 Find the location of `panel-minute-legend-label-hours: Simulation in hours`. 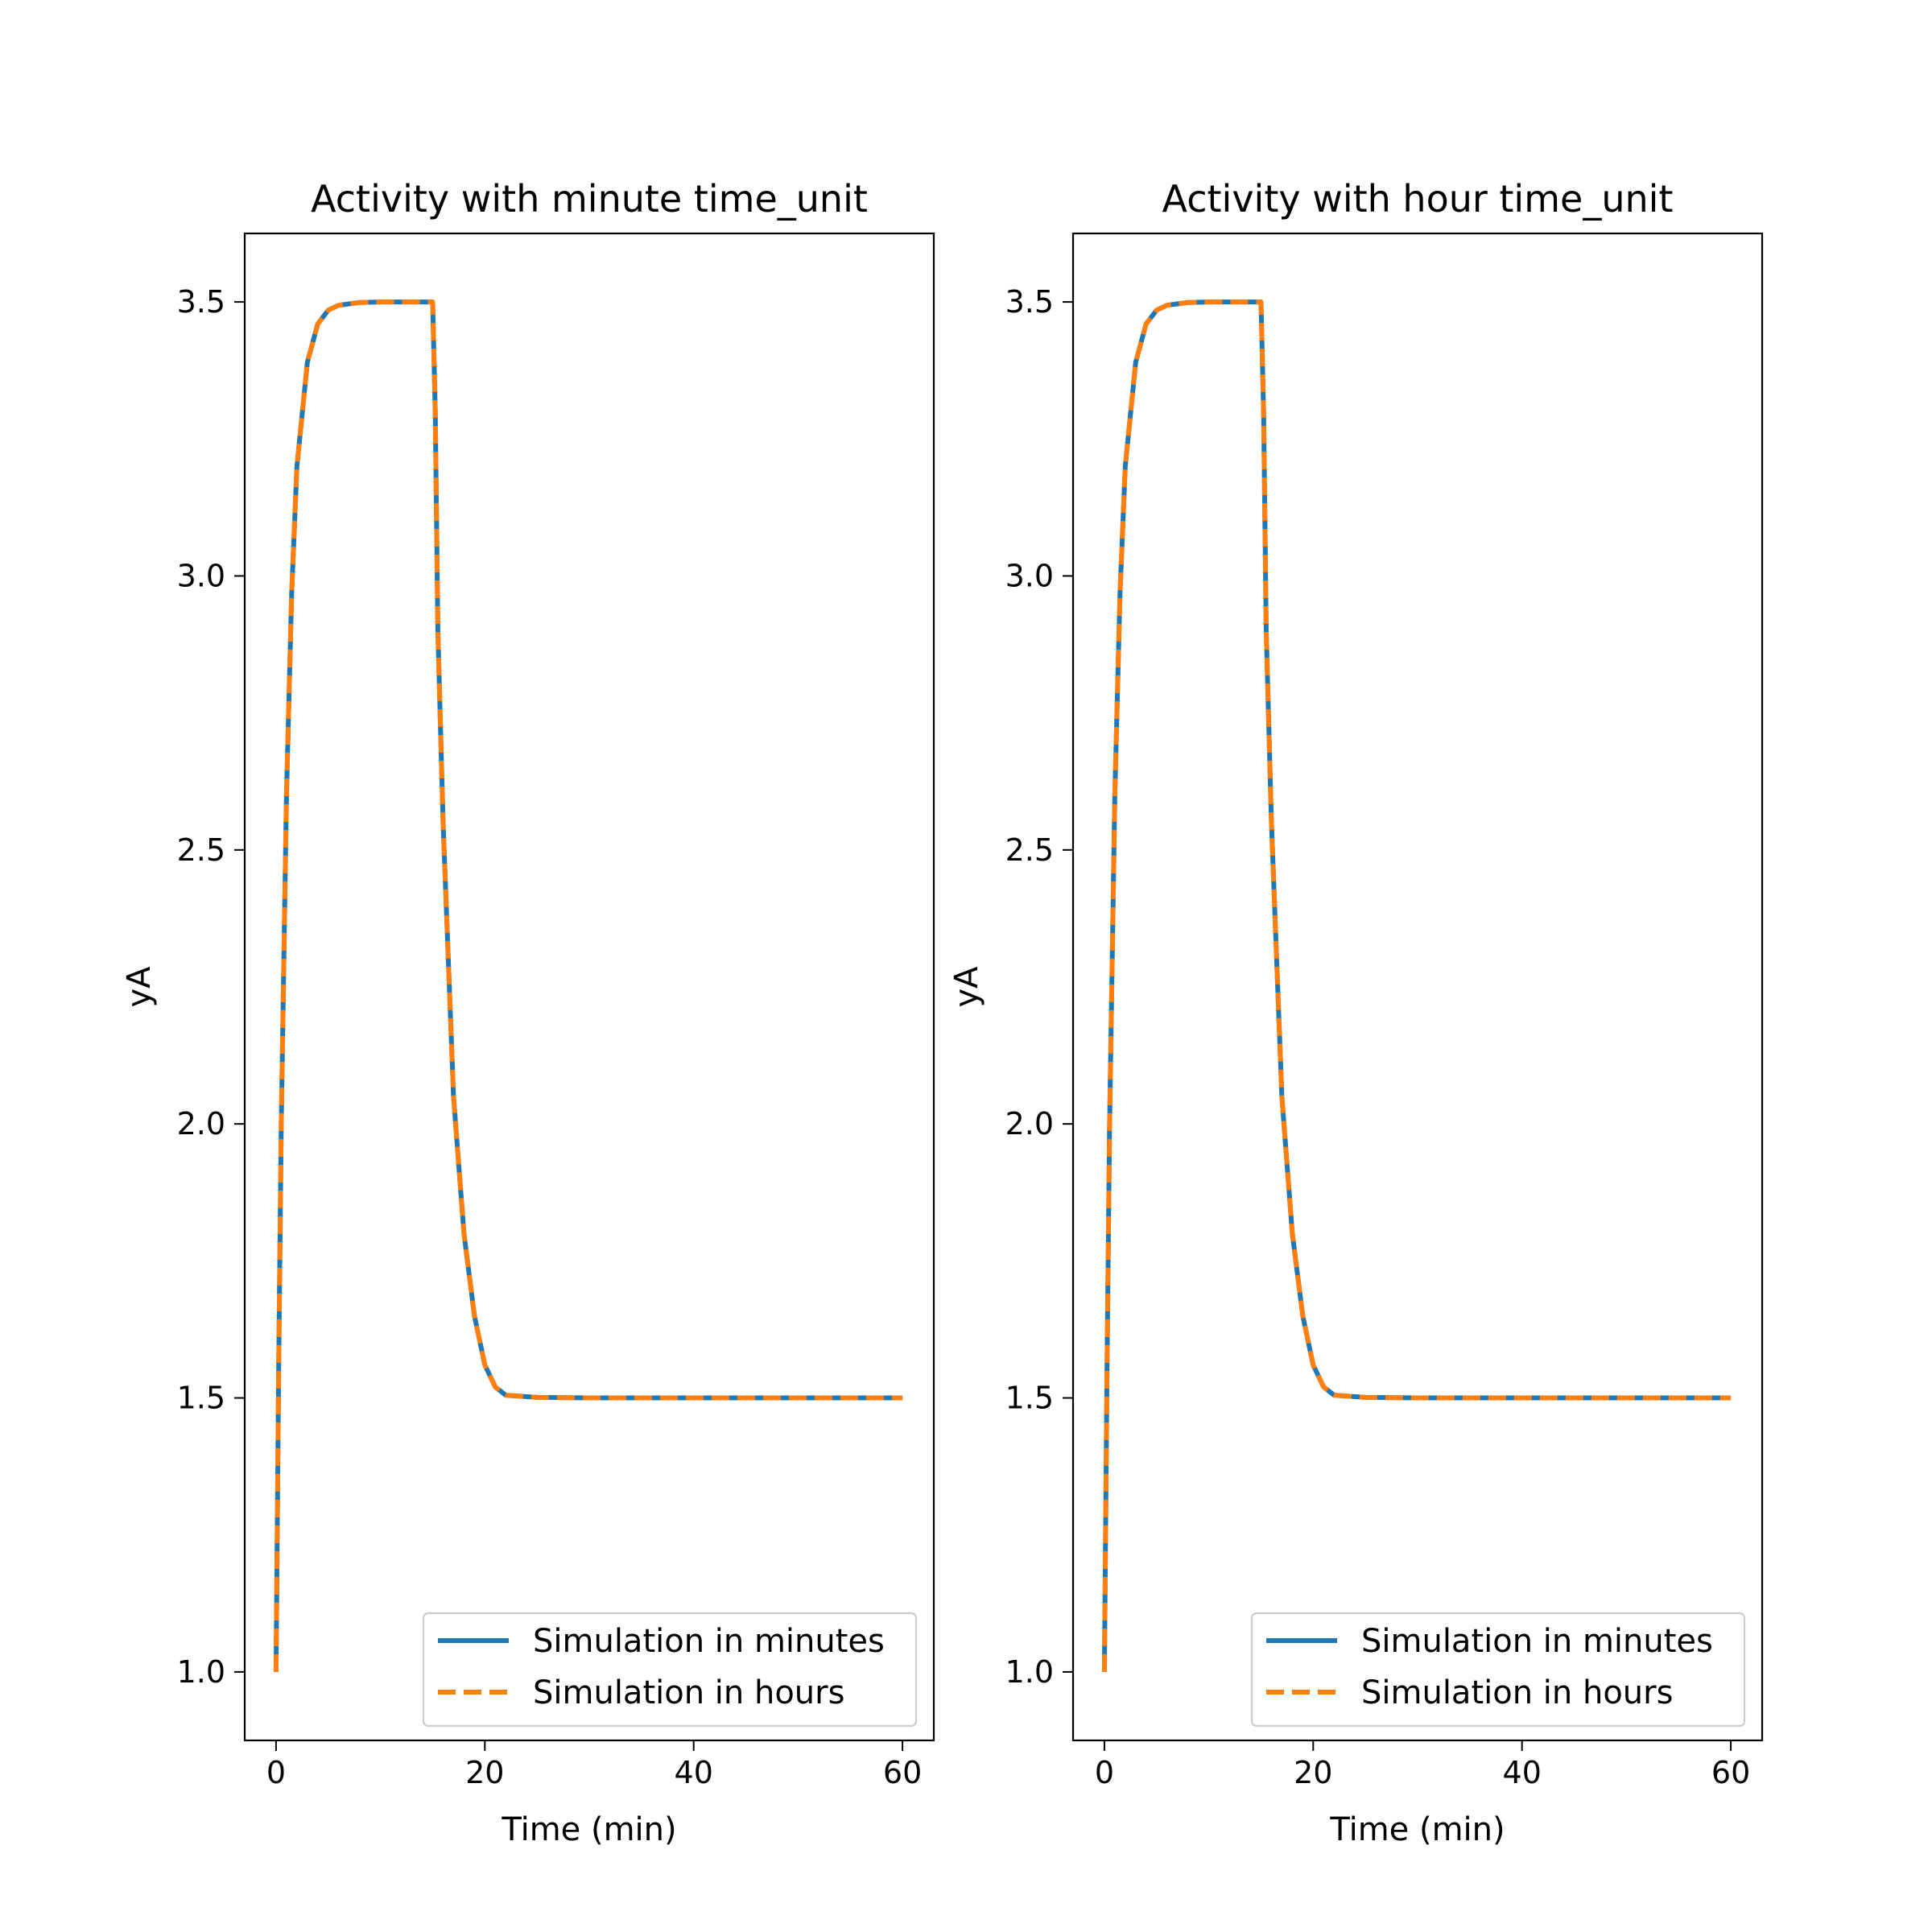

panel-minute-legend-label-hours: Simulation in hours is located at coordinates (688, 1692).